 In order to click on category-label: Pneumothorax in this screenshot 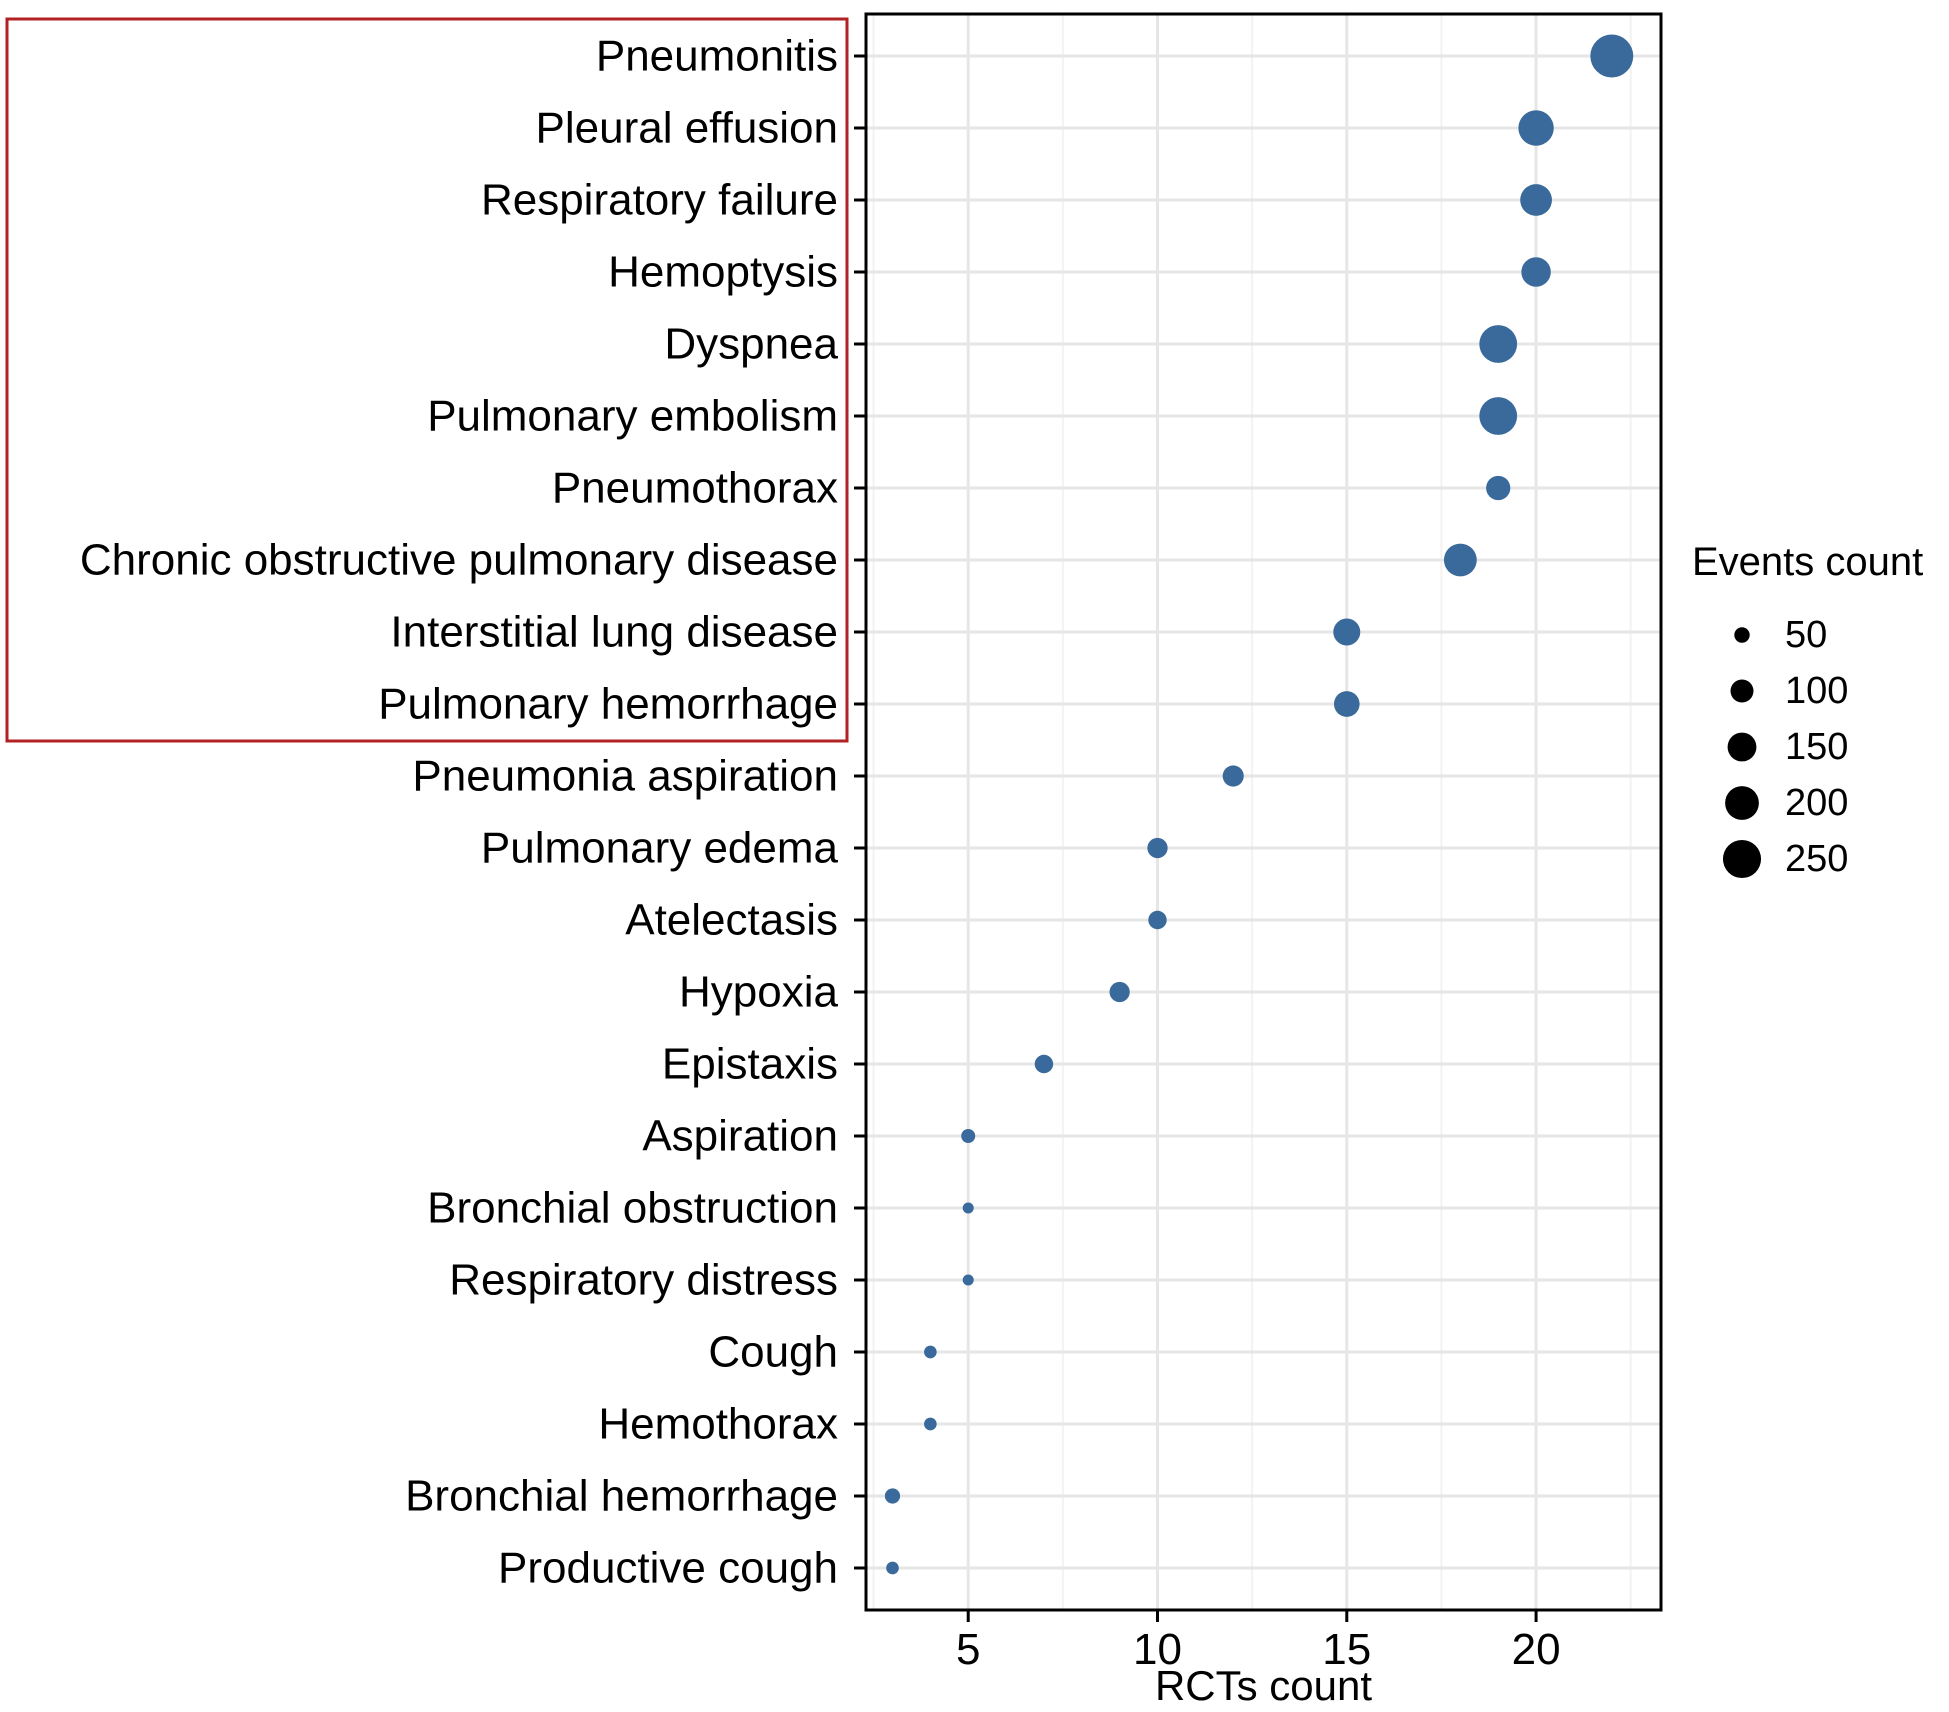, I will do `click(695, 488)`.